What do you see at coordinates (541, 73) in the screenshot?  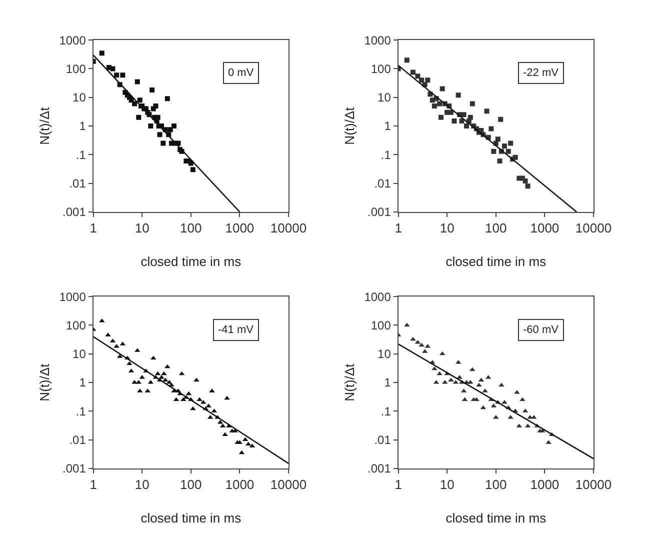 I see `annotation: -22 mV` at bounding box center [541, 73].